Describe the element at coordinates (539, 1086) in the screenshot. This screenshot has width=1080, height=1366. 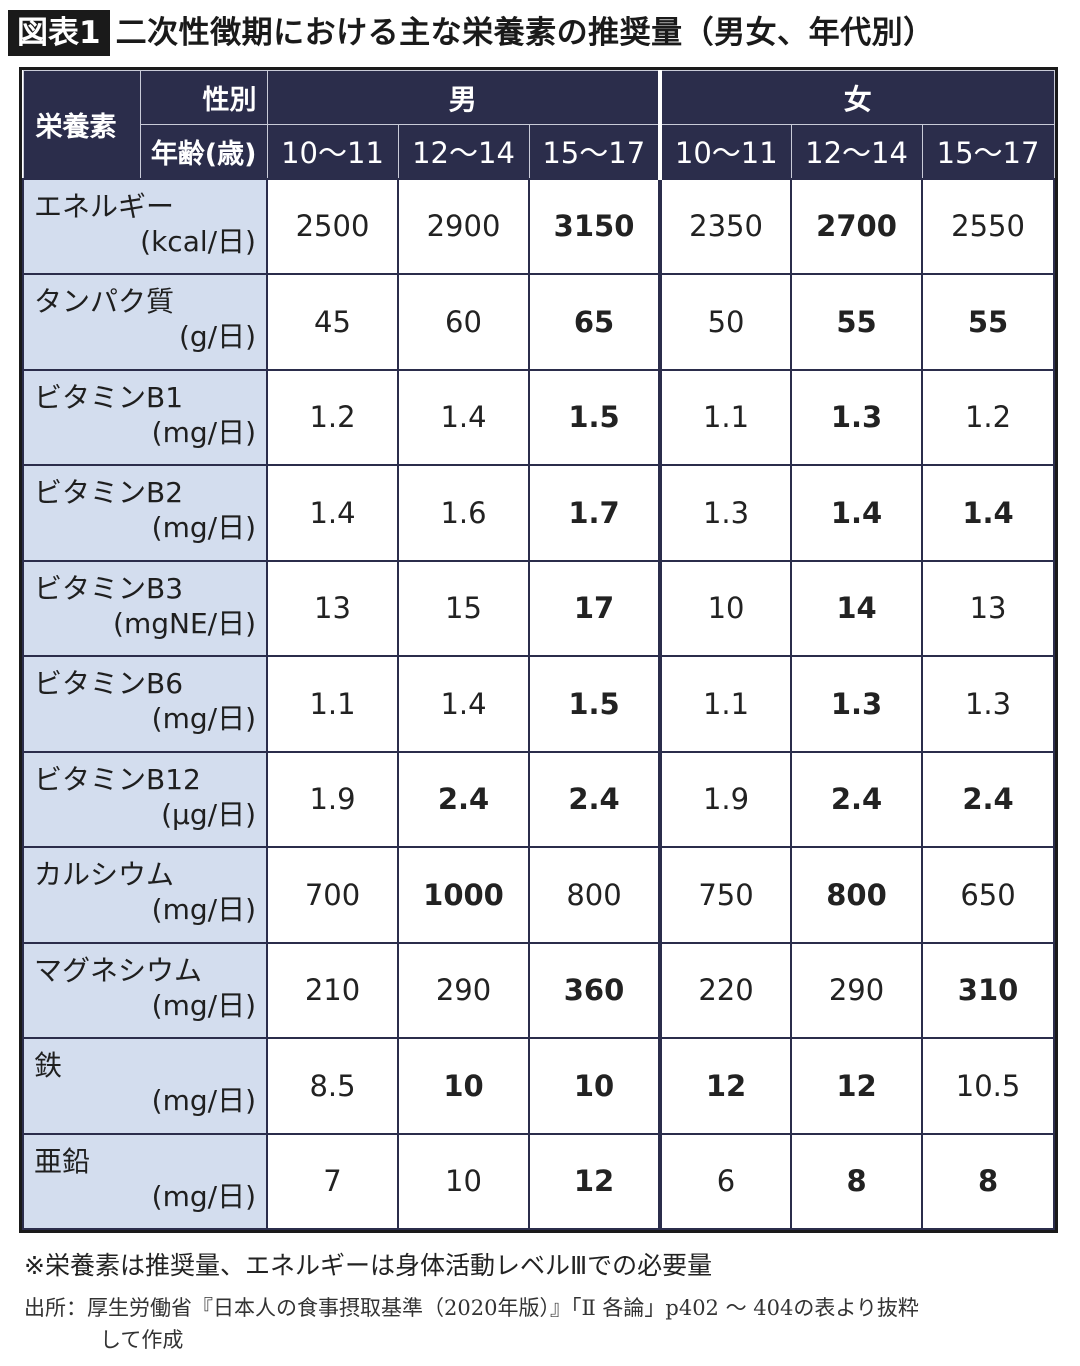
I see `table-row: 鉄 (mg/日) 8.5 10 10 12 12 10.5` at that location.